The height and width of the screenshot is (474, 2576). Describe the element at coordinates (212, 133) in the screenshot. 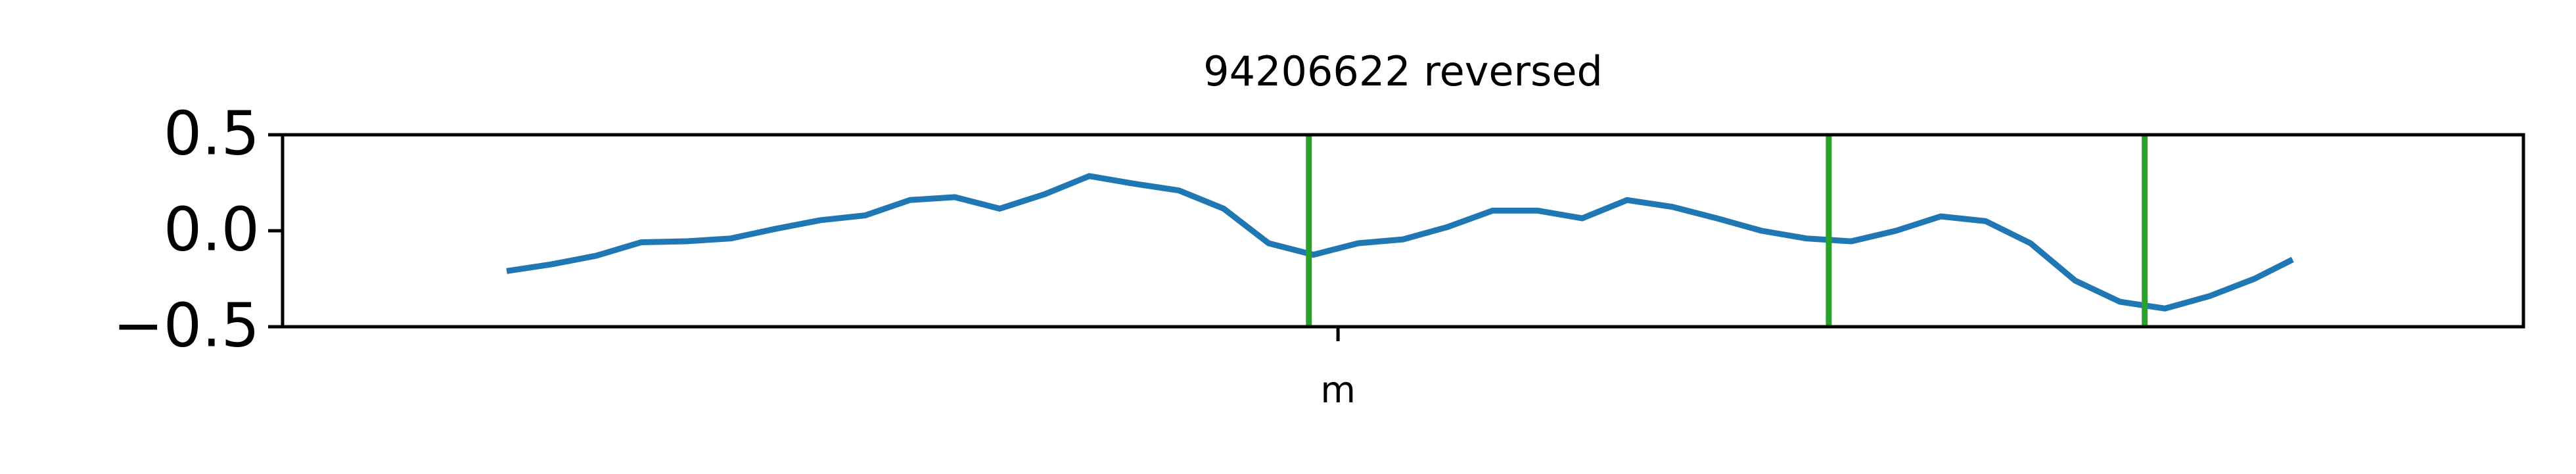

I see `y-tick-label: 0.5` at that location.